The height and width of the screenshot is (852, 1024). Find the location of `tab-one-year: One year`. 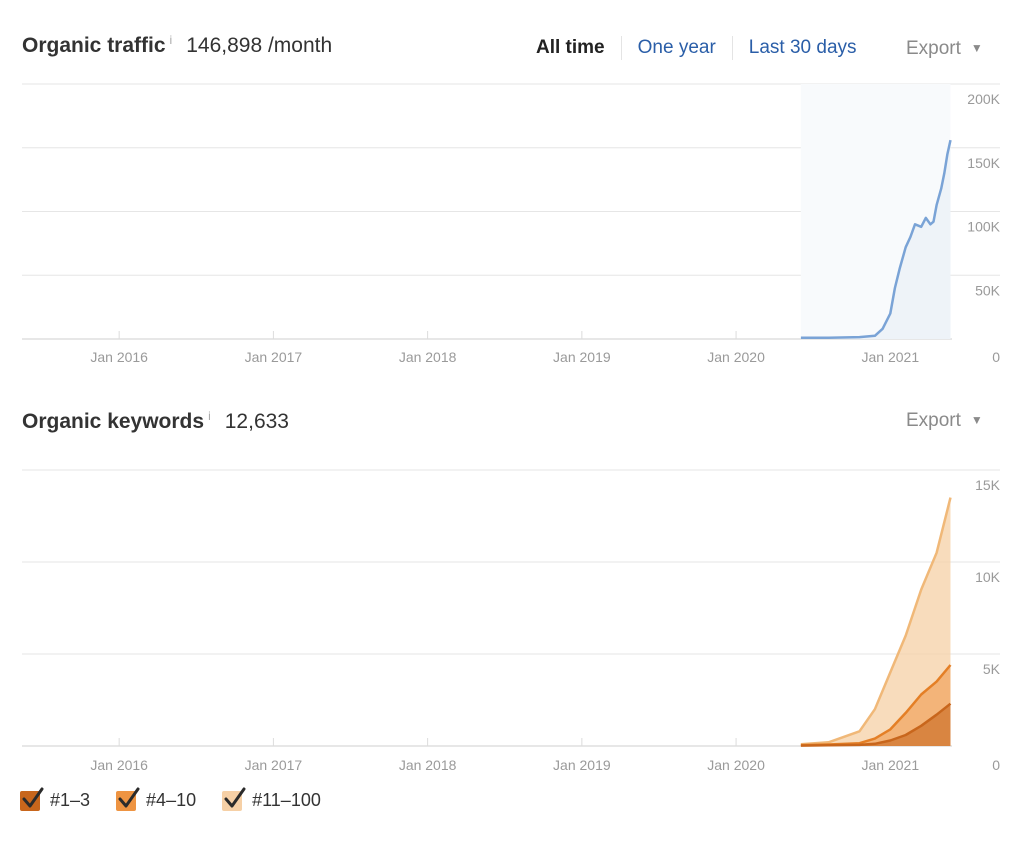

tab-one-year: One year is located at coordinates (677, 48).